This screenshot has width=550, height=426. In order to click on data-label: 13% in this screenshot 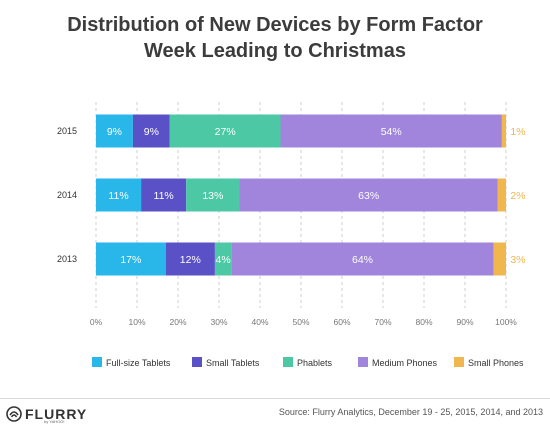, I will do `click(212, 196)`.